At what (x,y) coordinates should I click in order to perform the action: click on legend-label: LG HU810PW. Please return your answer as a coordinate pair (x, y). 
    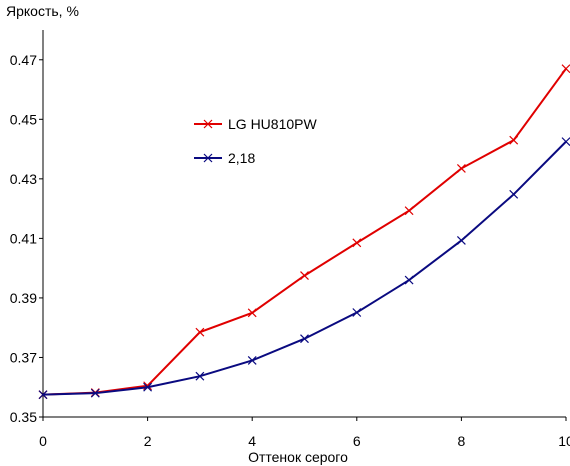
    Looking at the image, I should click on (272, 124).